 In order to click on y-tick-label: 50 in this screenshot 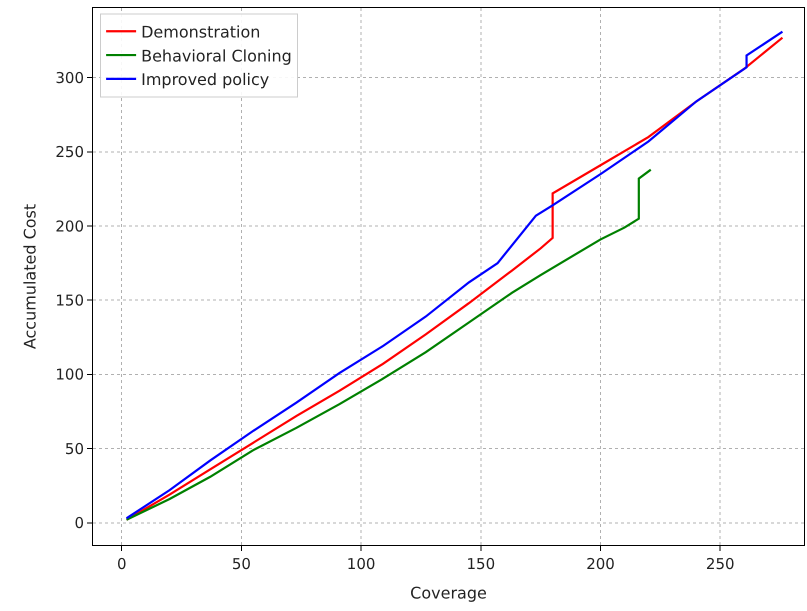, I will do `click(74, 449)`.